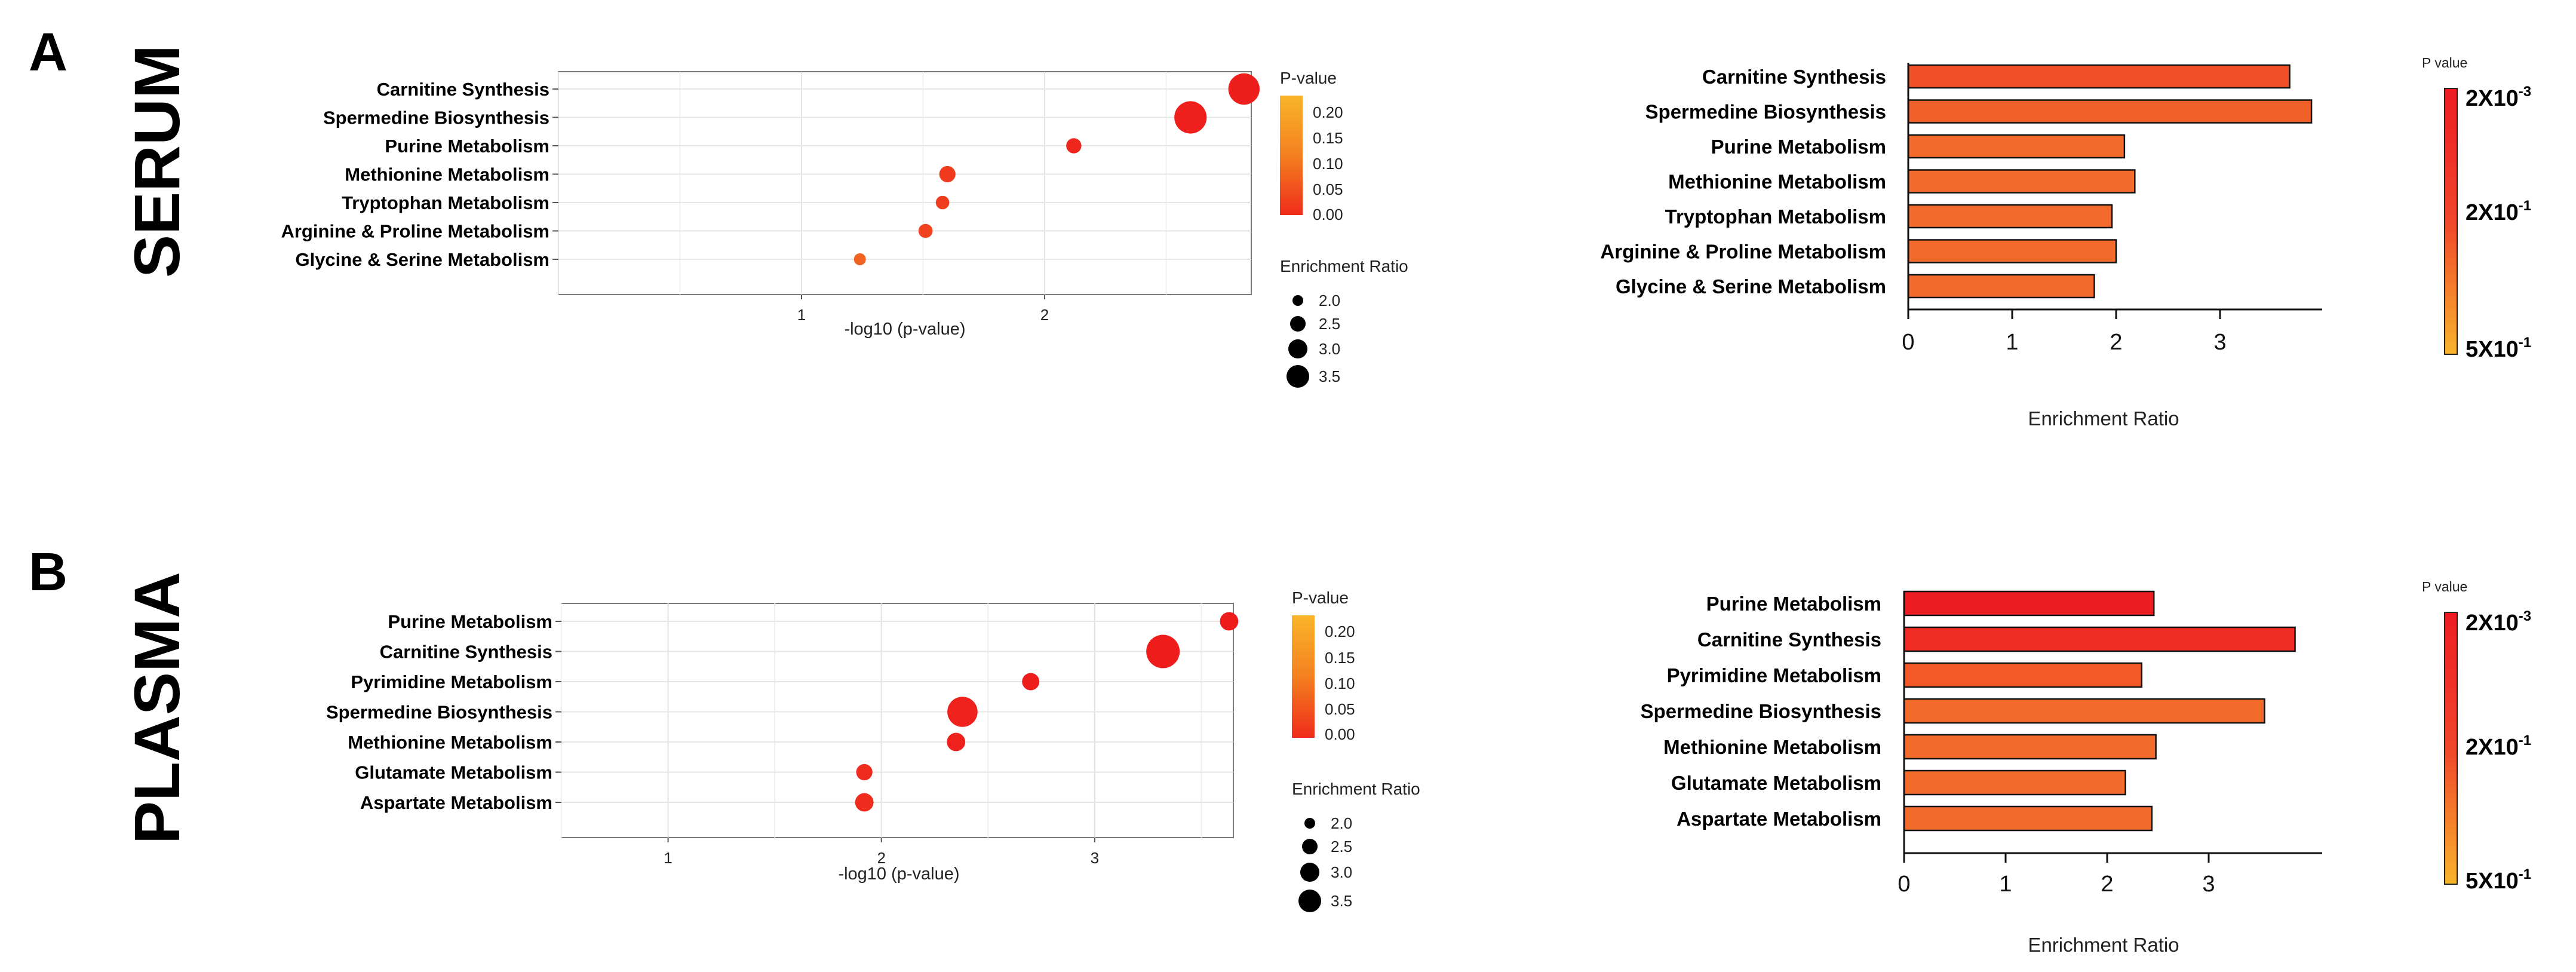  I want to click on colorbar-label-exp: -3, so click(2525, 616).